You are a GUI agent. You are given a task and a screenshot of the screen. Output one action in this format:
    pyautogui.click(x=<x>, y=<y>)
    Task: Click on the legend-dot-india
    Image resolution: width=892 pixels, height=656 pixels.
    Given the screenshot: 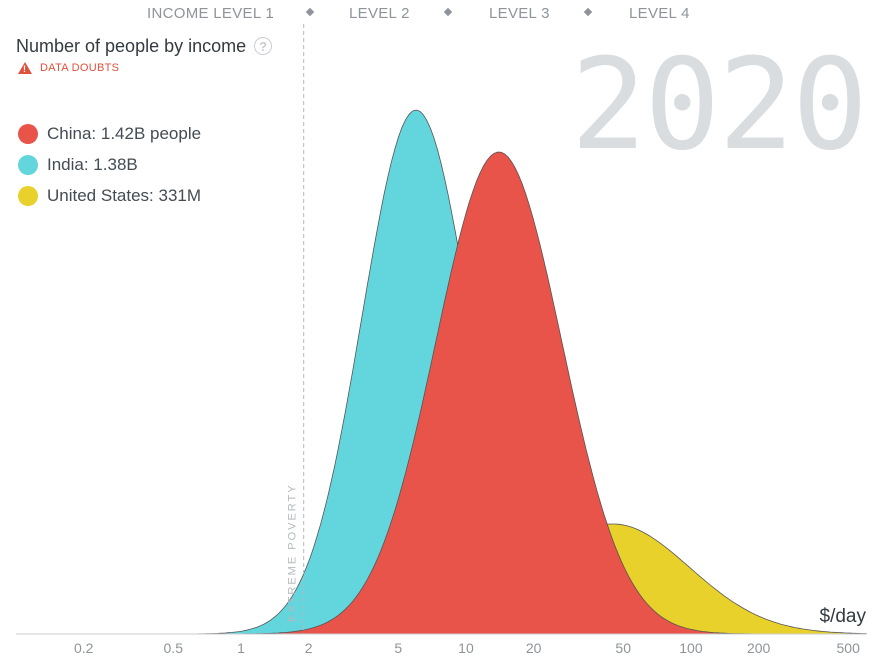 What is the action you would take?
    pyautogui.click(x=28, y=164)
    